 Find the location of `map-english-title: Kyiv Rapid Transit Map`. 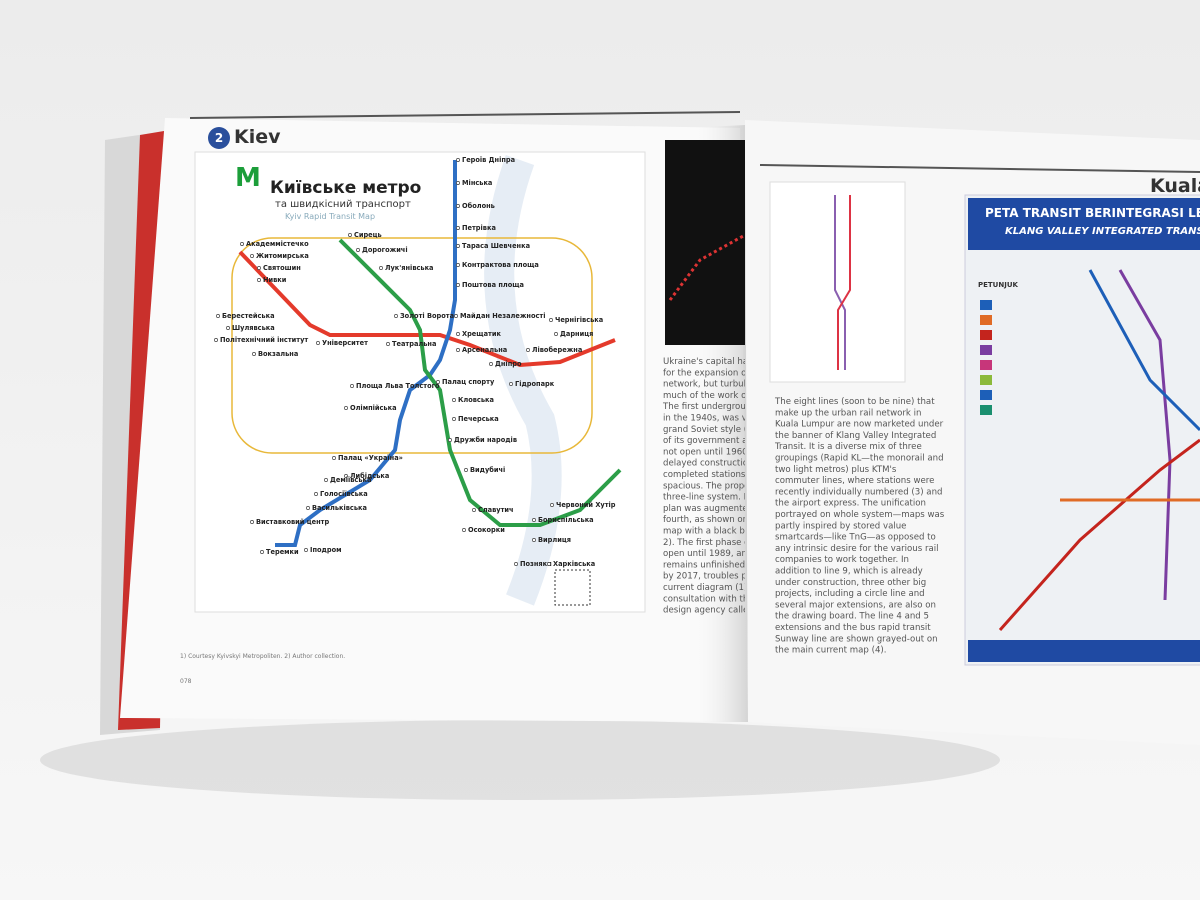

map-english-title: Kyiv Rapid Transit Map is located at coordinates (330, 216).